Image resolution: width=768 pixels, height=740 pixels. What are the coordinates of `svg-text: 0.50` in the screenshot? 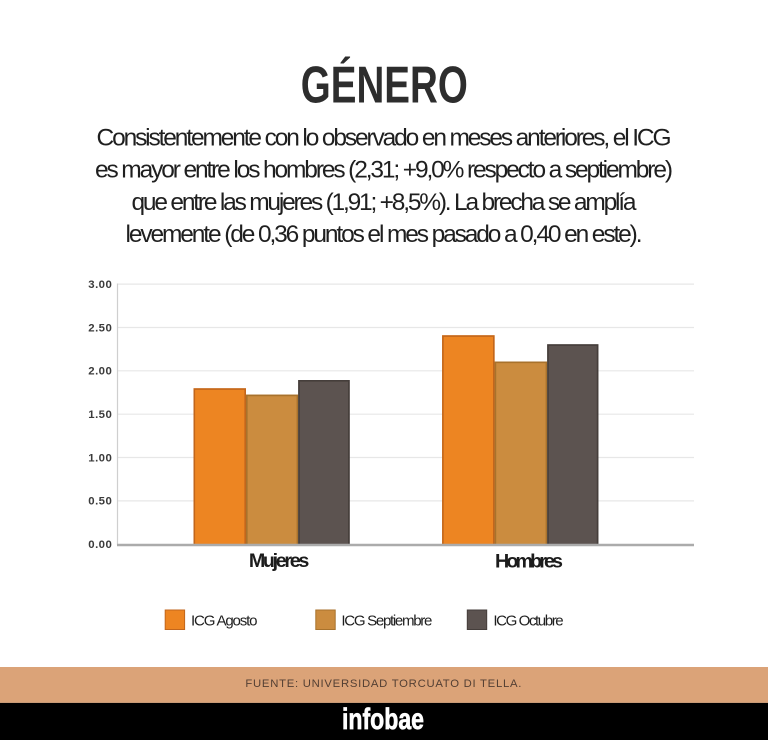 It's located at (100, 502).